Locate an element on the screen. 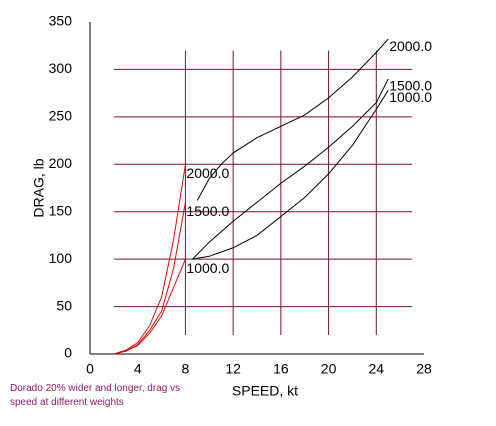 The width and height of the screenshot is (496, 426). y-tick-label: 0 is located at coordinates (68, 353).